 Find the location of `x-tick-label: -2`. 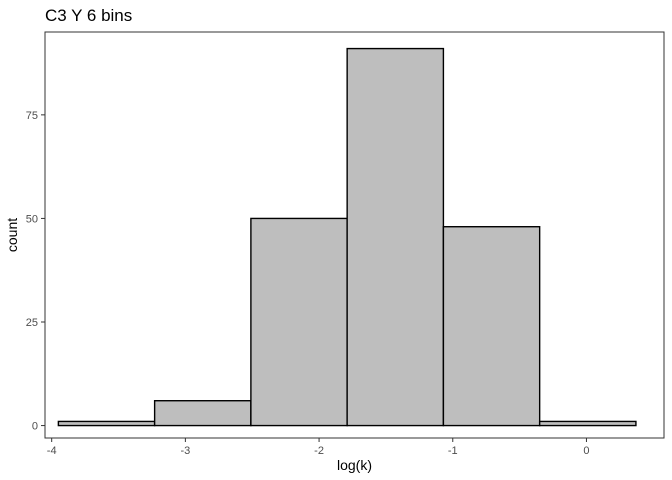

x-tick-label: -2 is located at coordinates (319, 451).